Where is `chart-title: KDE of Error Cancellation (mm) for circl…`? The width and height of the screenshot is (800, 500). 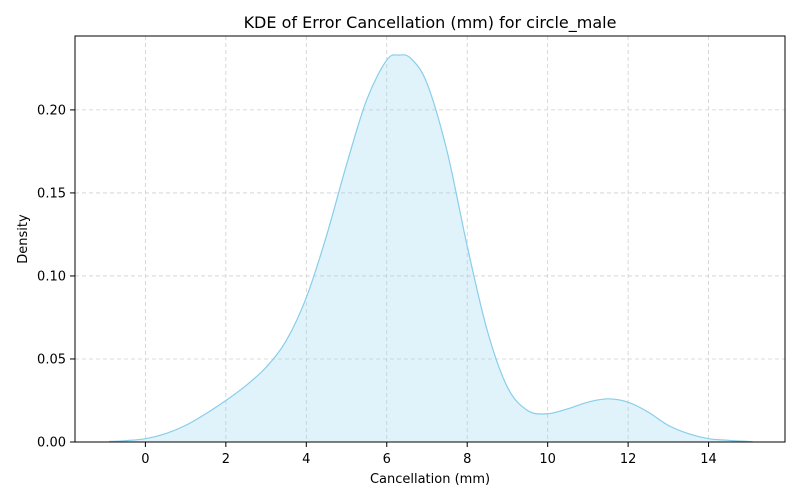
chart-title: KDE of Error Cancellation (mm) for circl… is located at coordinates (430, 23).